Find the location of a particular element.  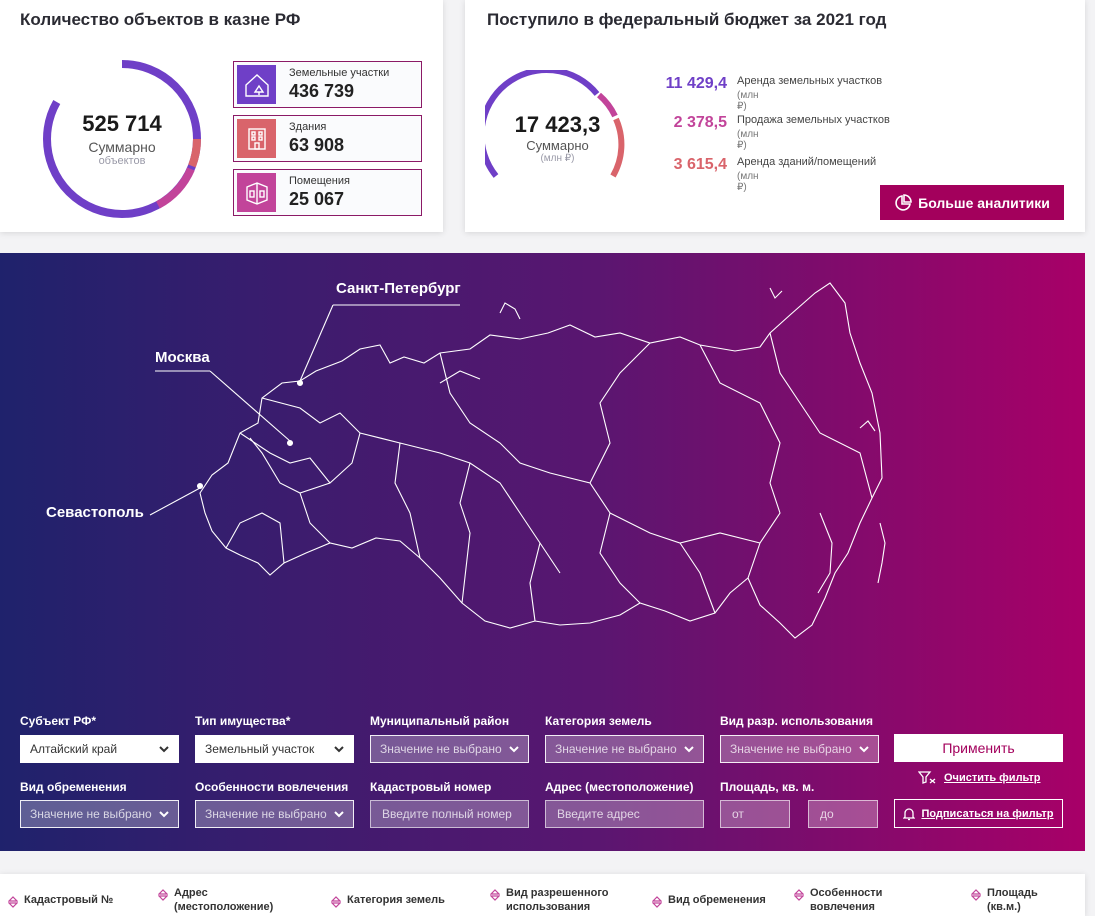

municipal-select: Значение не выбрано is located at coordinates (449, 749).